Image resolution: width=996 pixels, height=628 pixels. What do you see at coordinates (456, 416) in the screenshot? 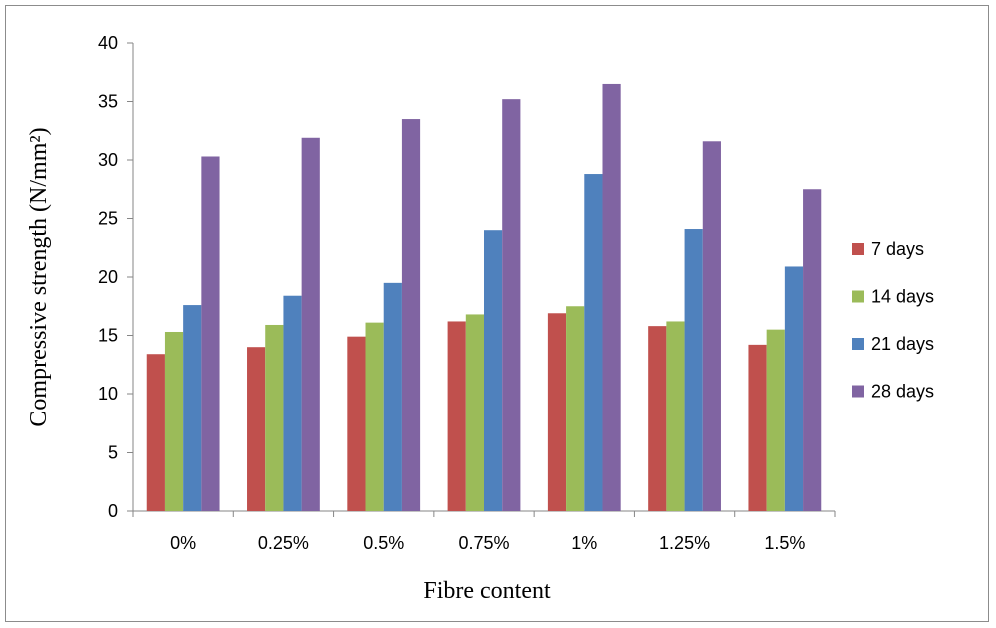
I see `bar-7-days-0.75pct` at bounding box center [456, 416].